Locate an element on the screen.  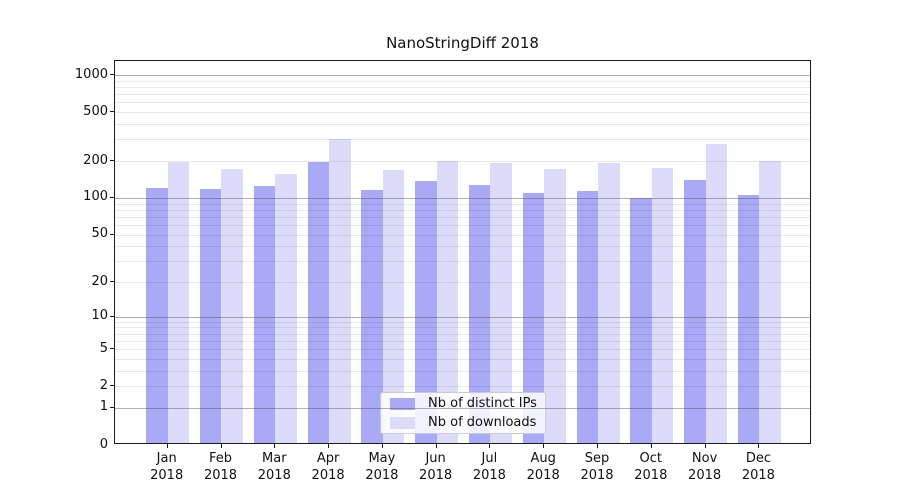
x-tick-label: Jul 2018 is located at coordinates (489, 467).